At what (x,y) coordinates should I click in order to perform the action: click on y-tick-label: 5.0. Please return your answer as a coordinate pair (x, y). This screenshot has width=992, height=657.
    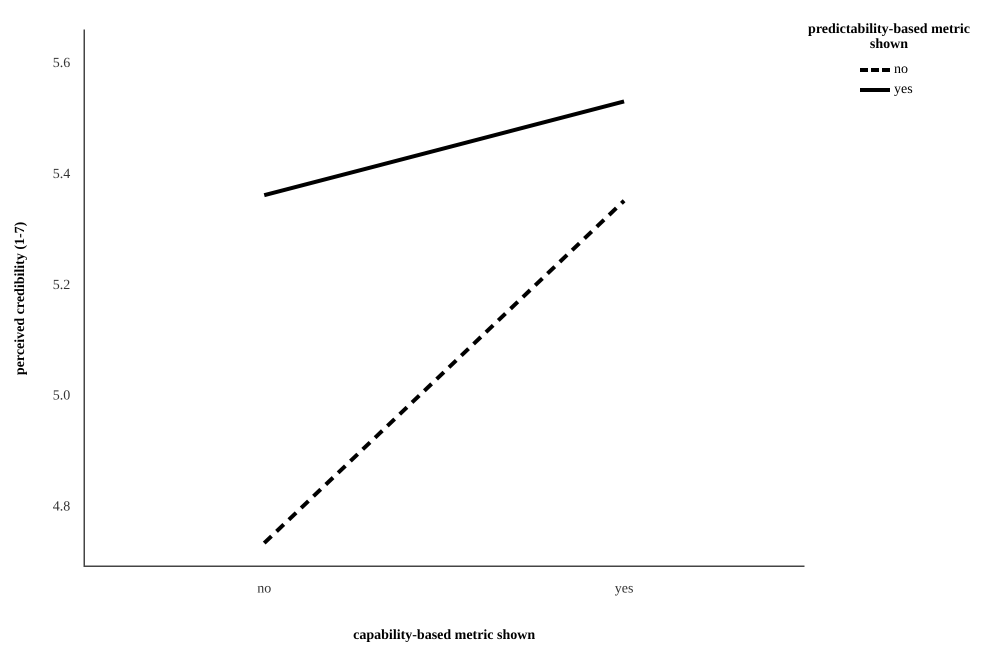
    Looking at the image, I should click on (61, 396).